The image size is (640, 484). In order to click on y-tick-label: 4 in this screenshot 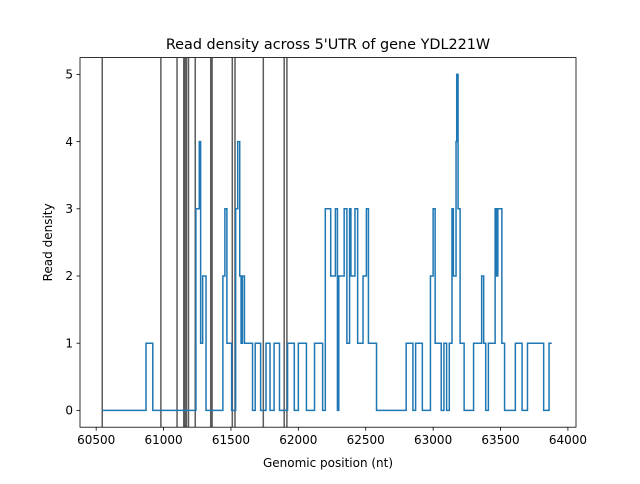, I will do `click(69, 142)`.